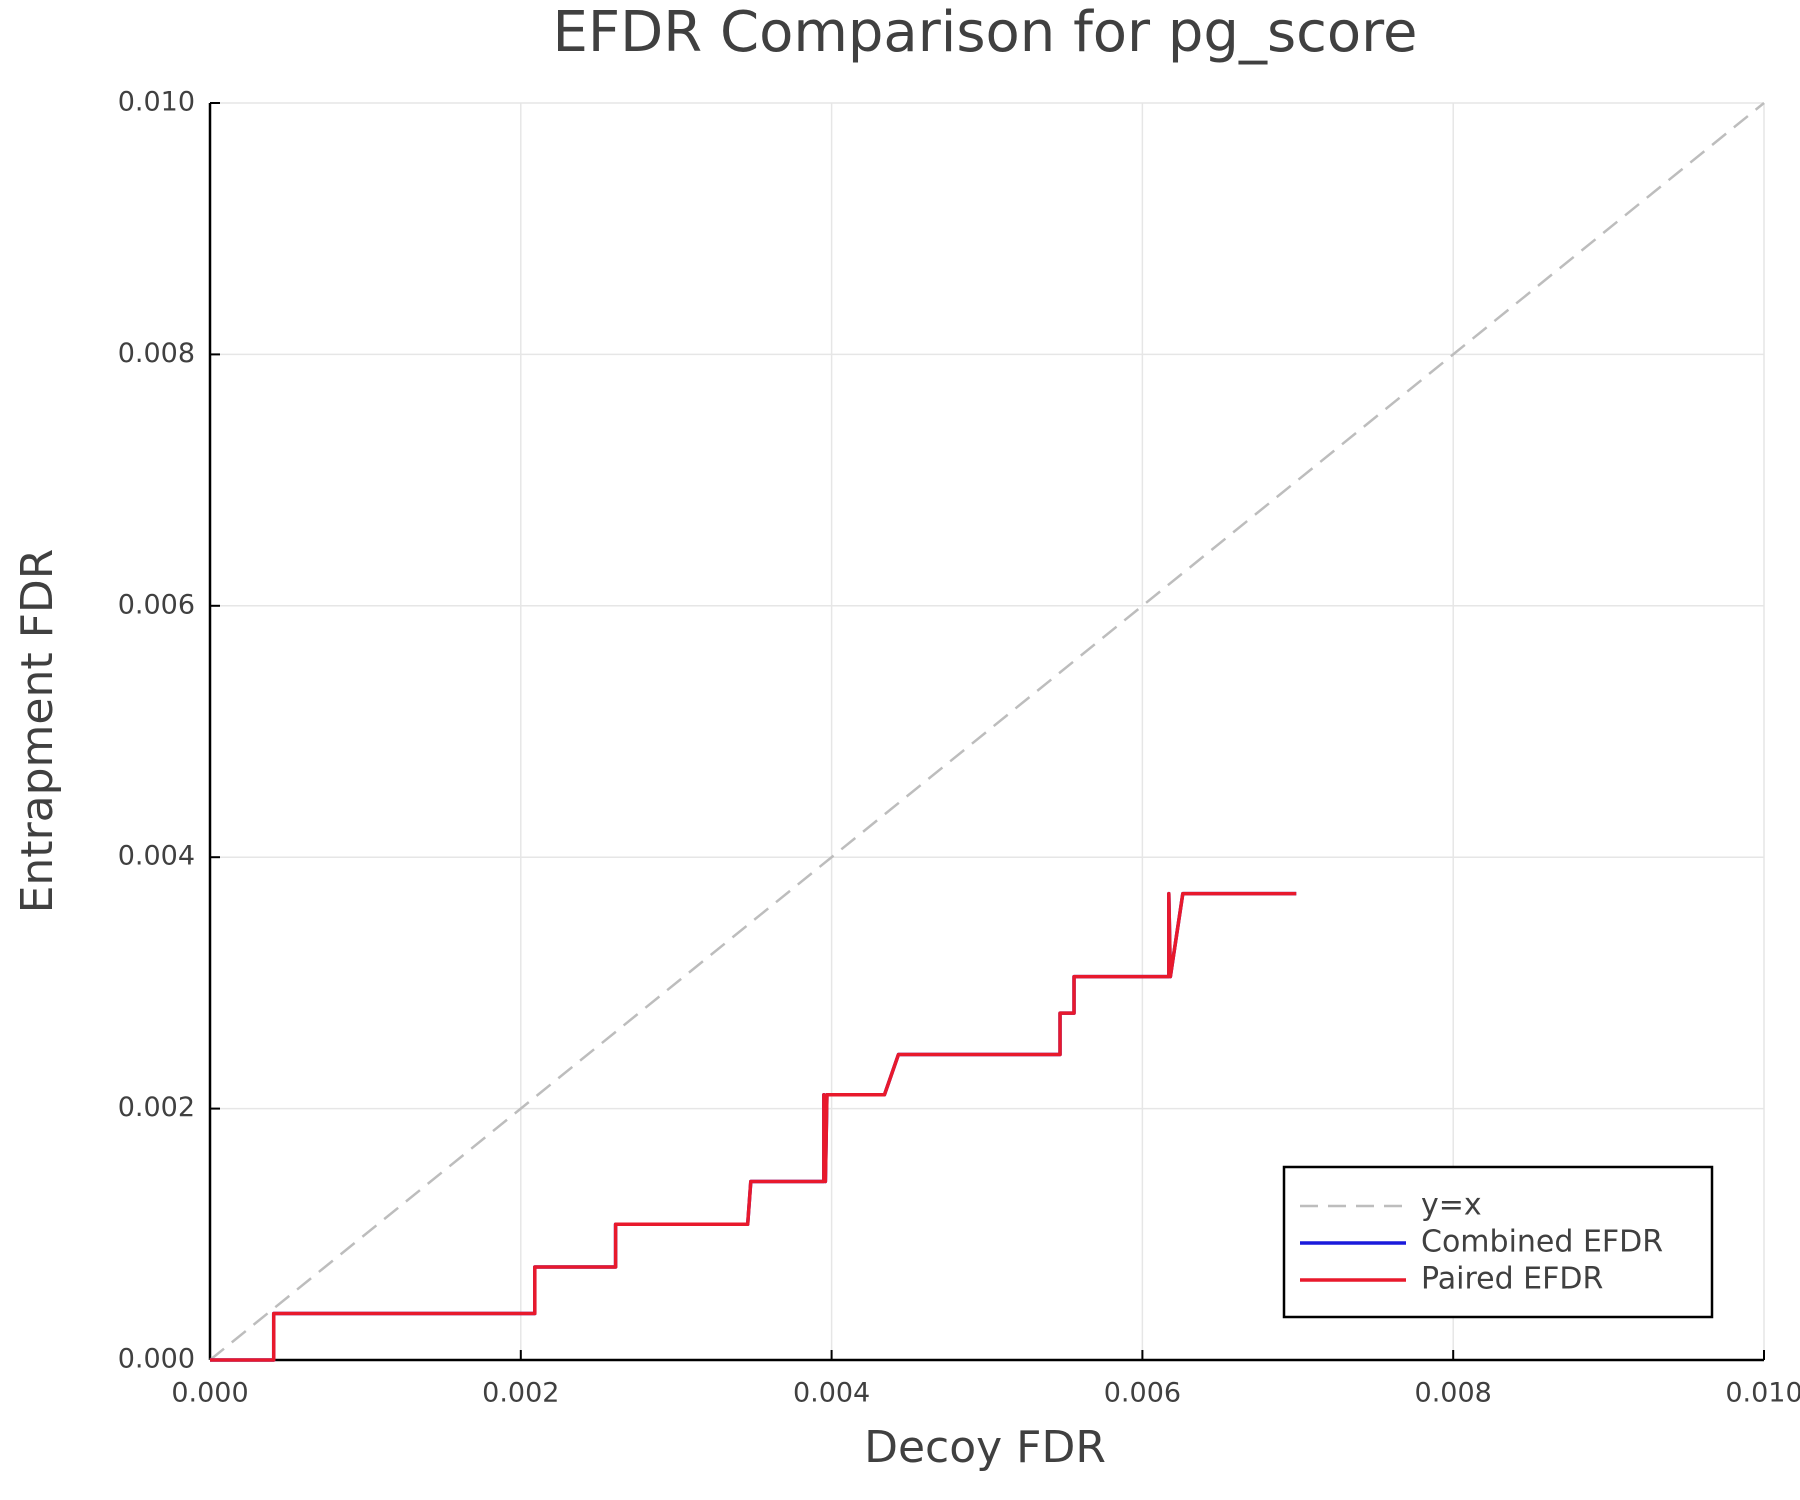 This screenshot has height=1500, width=1800. I want to click on x-axis-title: Decoy FDR, so click(985, 1447).